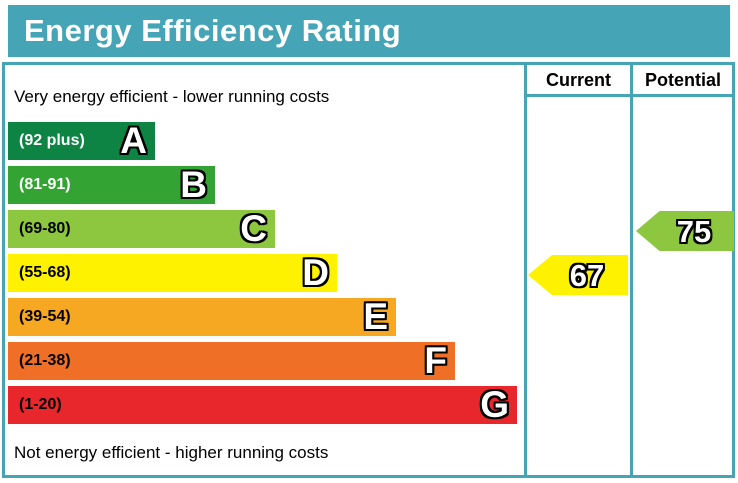 The height and width of the screenshot is (483, 738). What do you see at coordinates (315, 272) in the screenshot?
I see `band-d-letter: D` at bounding box center [315, 272].